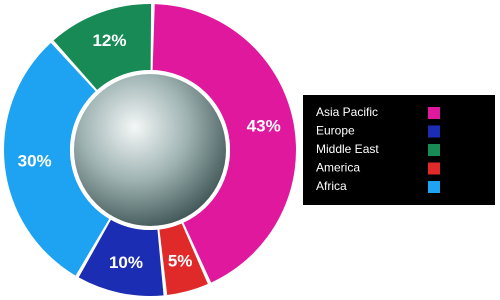  I want to click on legend-label: Middle East, so click(347, 149).